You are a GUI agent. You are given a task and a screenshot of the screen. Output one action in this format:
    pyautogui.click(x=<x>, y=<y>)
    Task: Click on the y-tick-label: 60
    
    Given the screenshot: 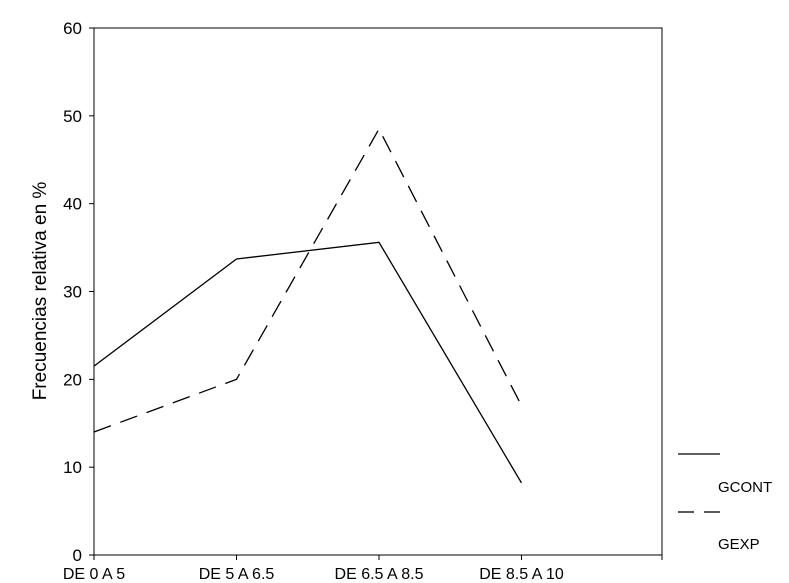 What is the action you would take?
    pyautogui.click(x=72, y=28)
    